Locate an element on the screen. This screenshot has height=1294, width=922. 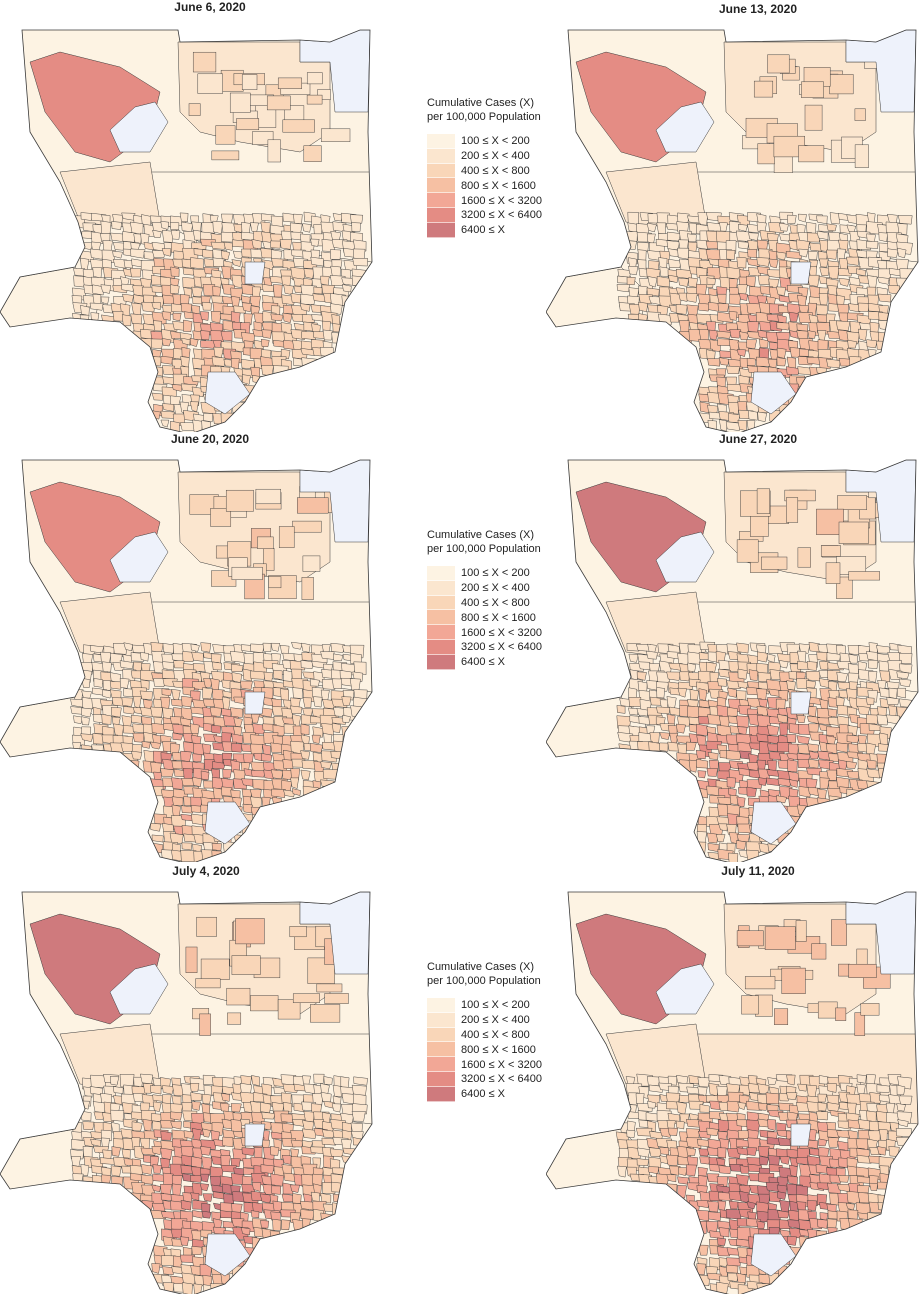
legend-title-line1: Cumulative Cases (X) is located at coordinates (502, 967).